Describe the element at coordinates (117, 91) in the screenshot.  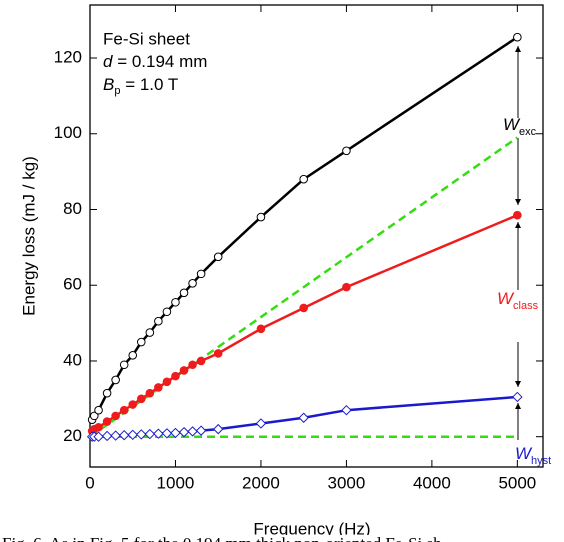
I see `annotation-sub: p` at that location.